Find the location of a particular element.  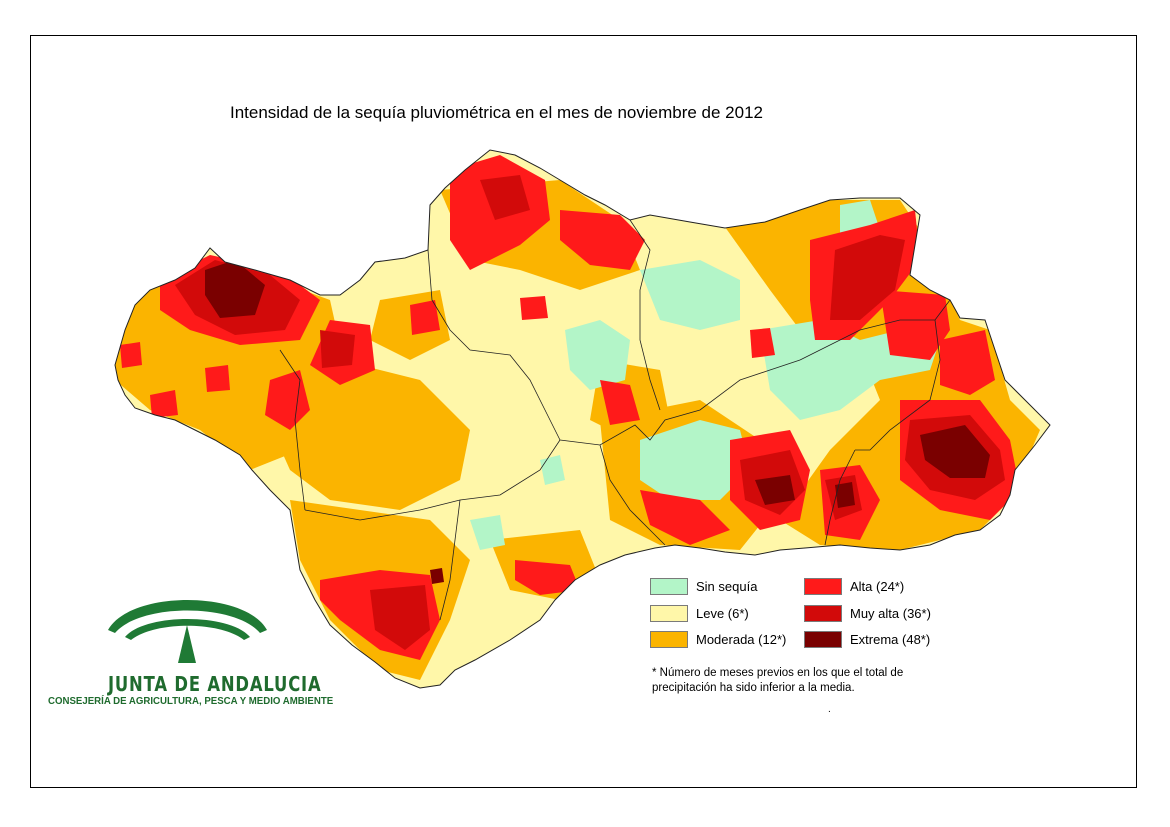

legend-item-extrema: Extrema (48*) is located at coordinates (867, 639).